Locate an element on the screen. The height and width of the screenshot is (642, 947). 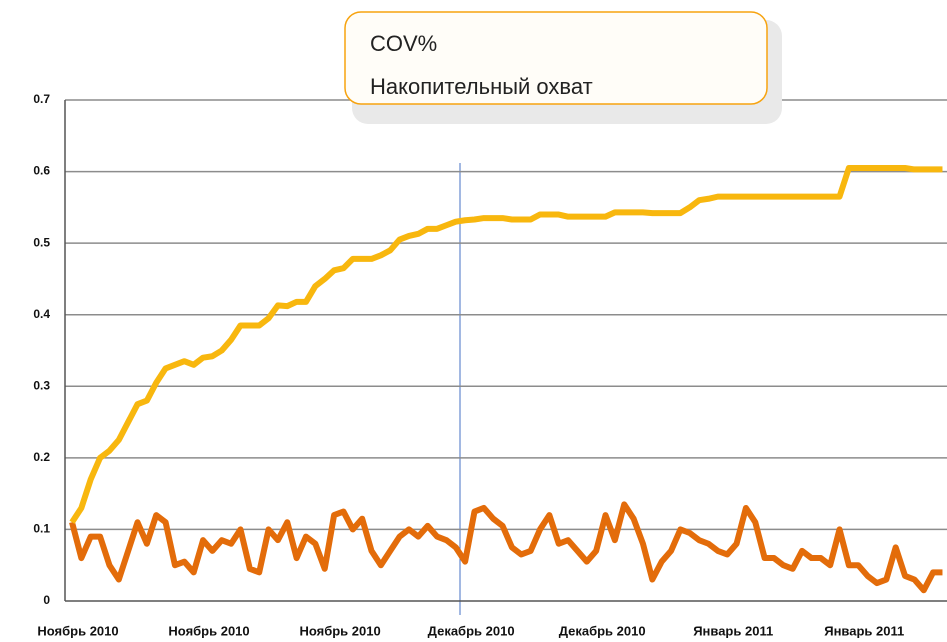
y-tick-label: 0.6 is located at coordinates (41, 171).